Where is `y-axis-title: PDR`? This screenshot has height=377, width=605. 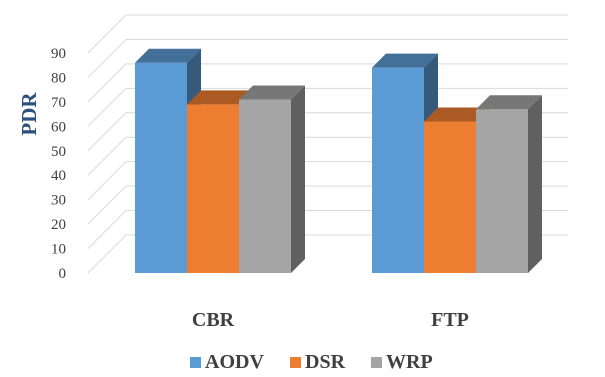
y-axis-title: PDR is located at coordinates (29, 114).